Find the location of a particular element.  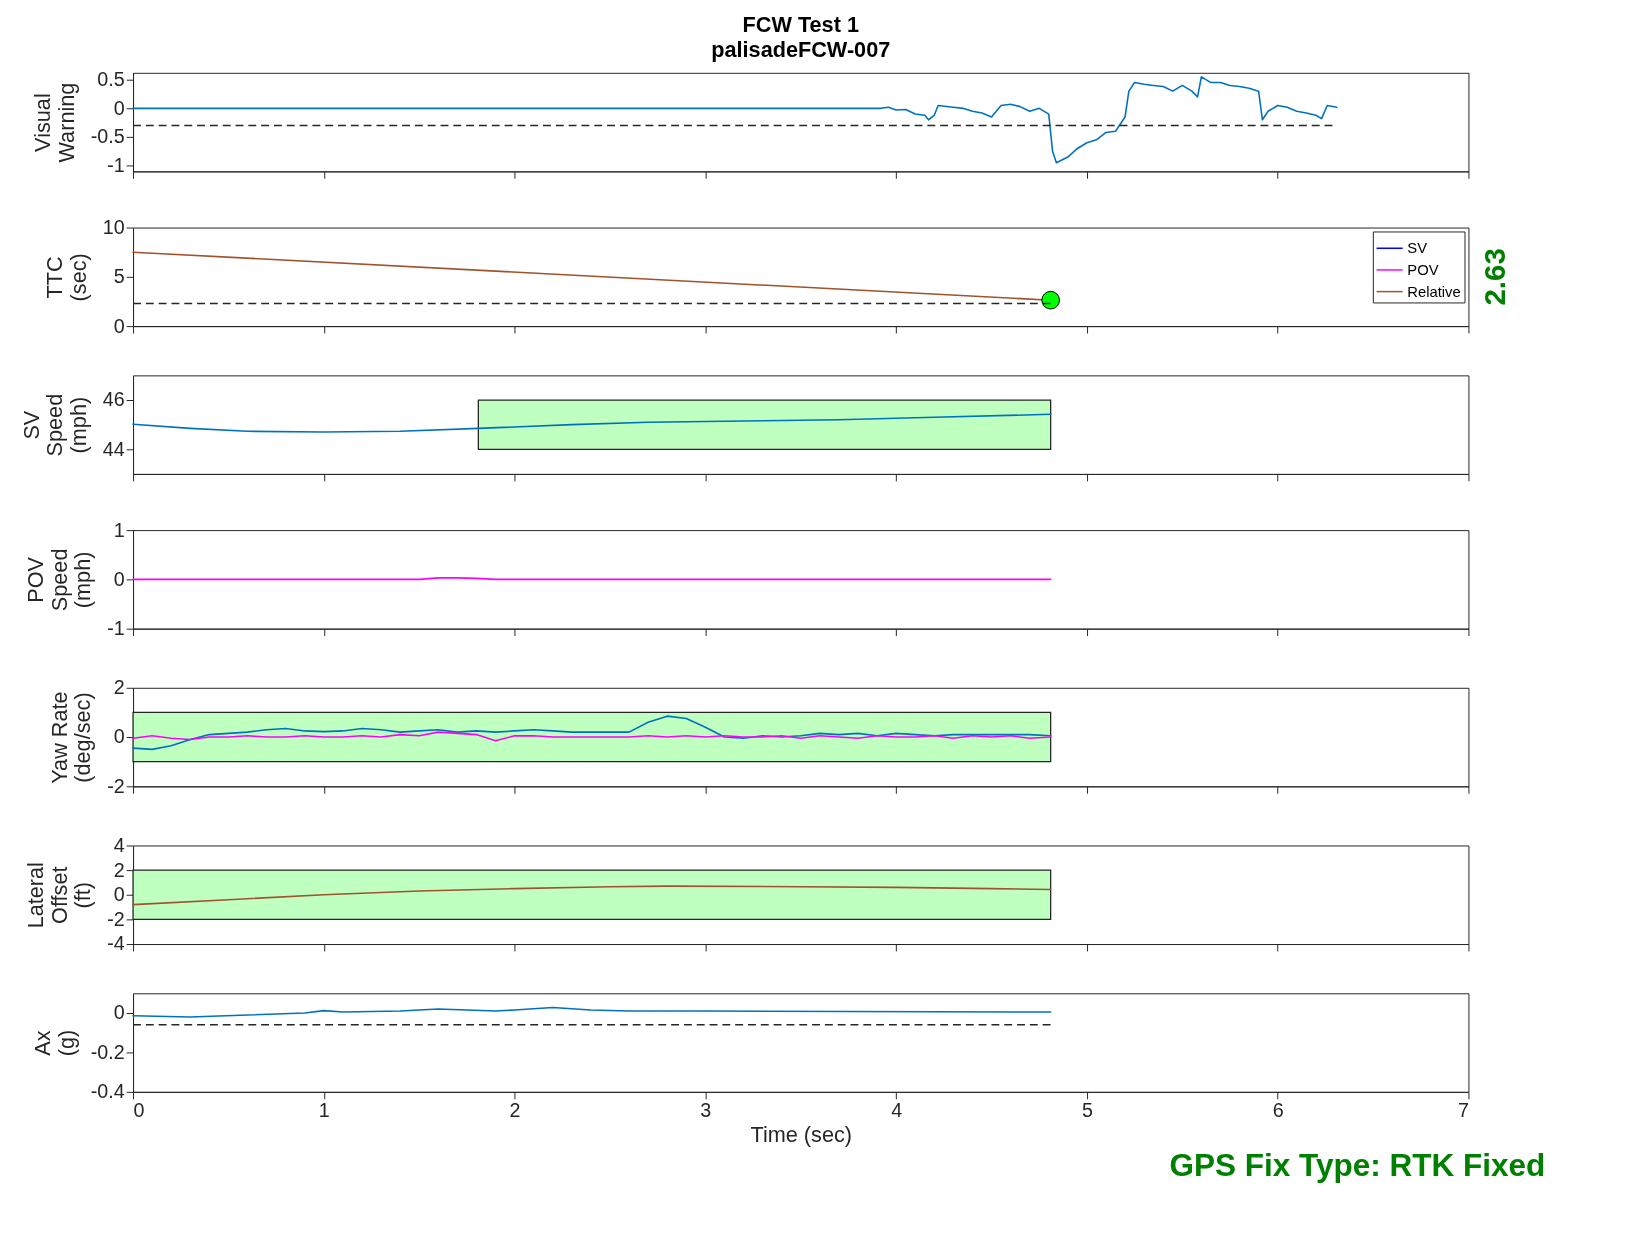

x-tick-label: 7 is located at coordinates (1463, 1109).